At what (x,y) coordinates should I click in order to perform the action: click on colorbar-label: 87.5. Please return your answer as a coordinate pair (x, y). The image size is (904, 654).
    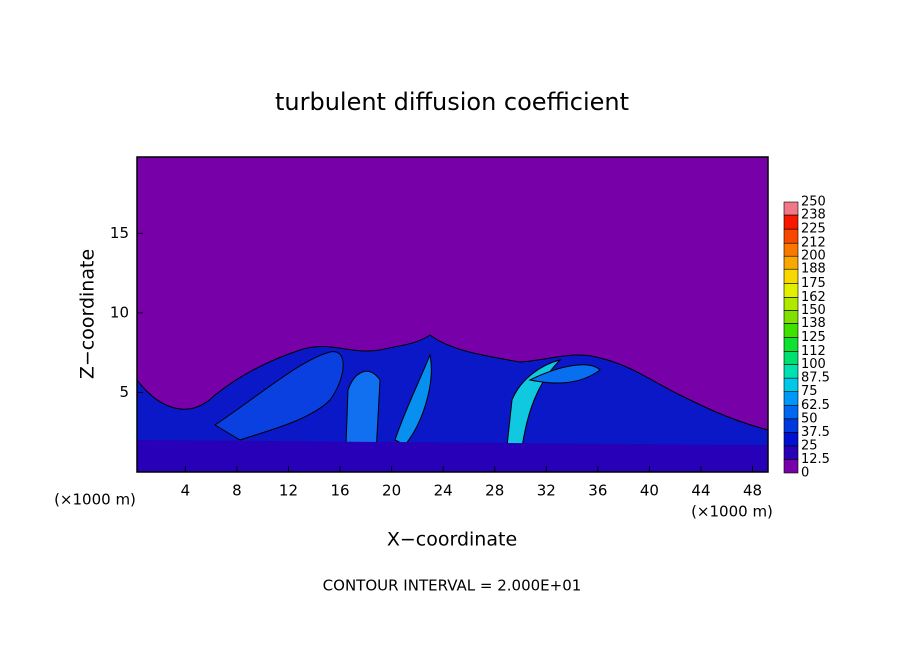
    Looking at the image, I should click on (815, 378).